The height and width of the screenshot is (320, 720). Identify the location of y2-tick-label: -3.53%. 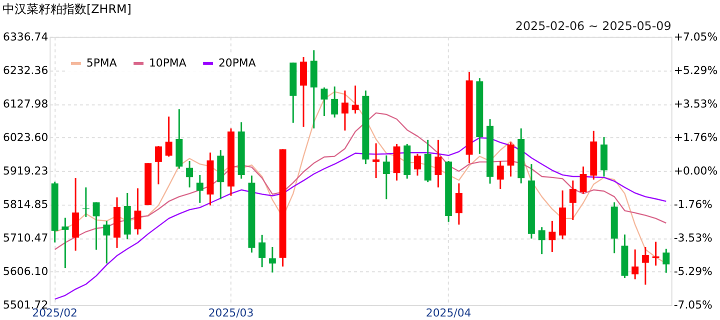
(693, 238).